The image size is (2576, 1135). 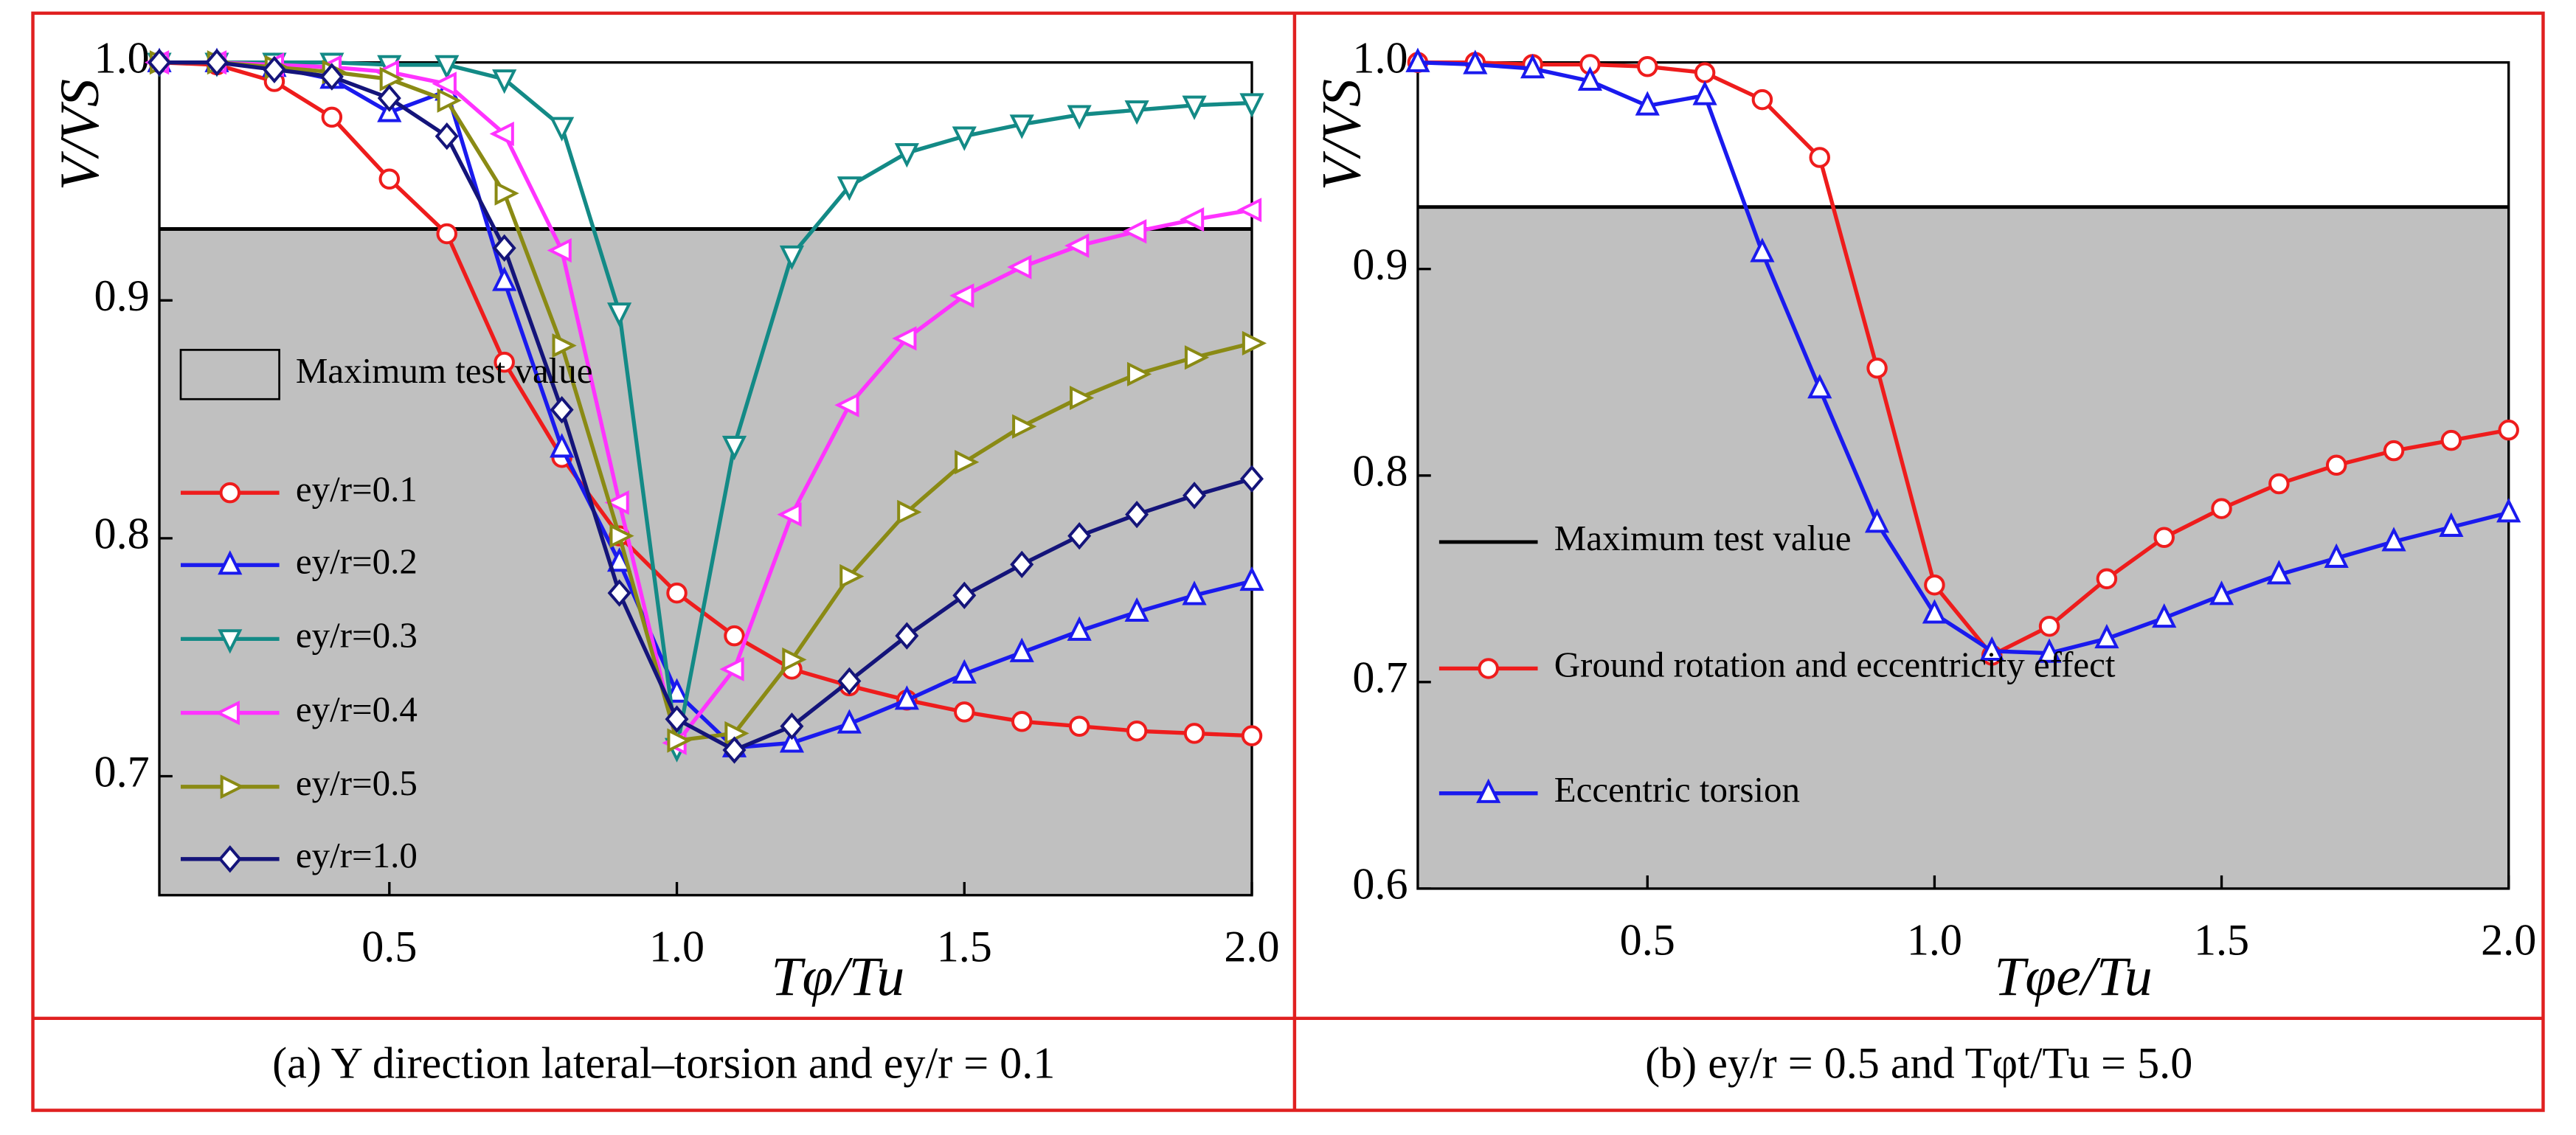 I want to click on legend-swatch, so click(x=229, y=374).